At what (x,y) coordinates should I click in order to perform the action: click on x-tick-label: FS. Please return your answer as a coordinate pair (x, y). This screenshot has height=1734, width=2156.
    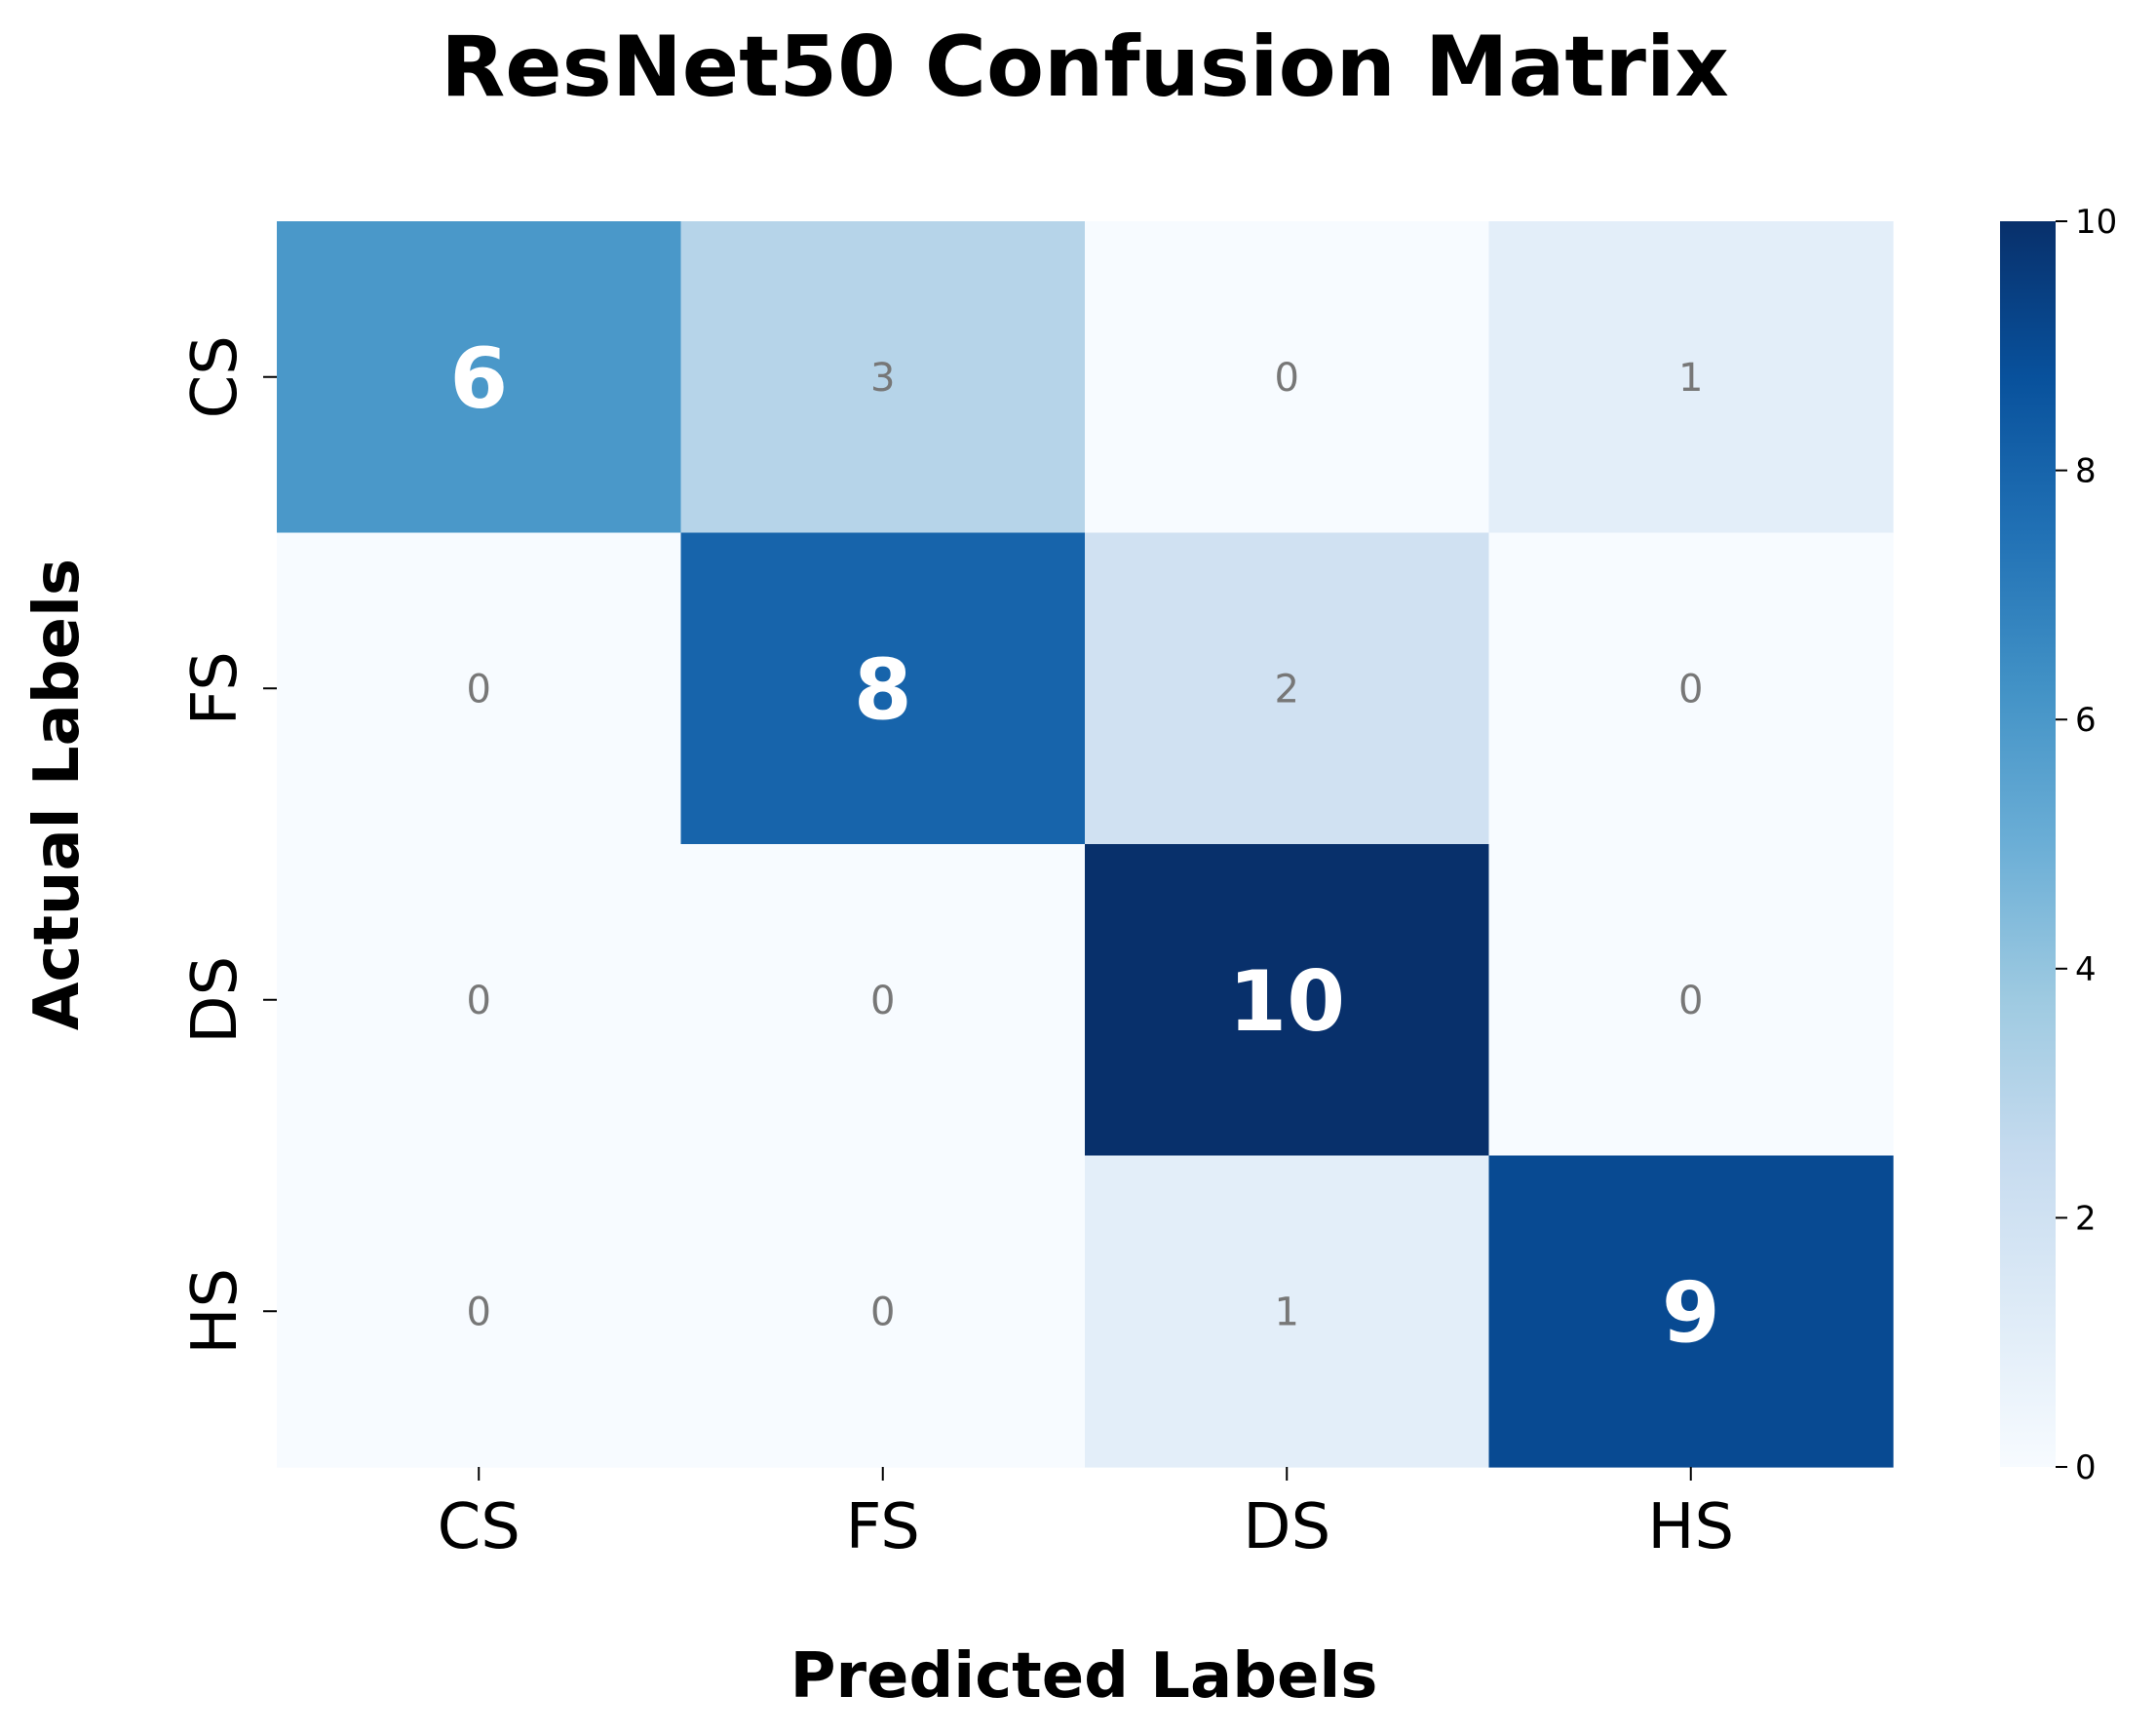
    Looking at the image, I should click on (883, 1527).